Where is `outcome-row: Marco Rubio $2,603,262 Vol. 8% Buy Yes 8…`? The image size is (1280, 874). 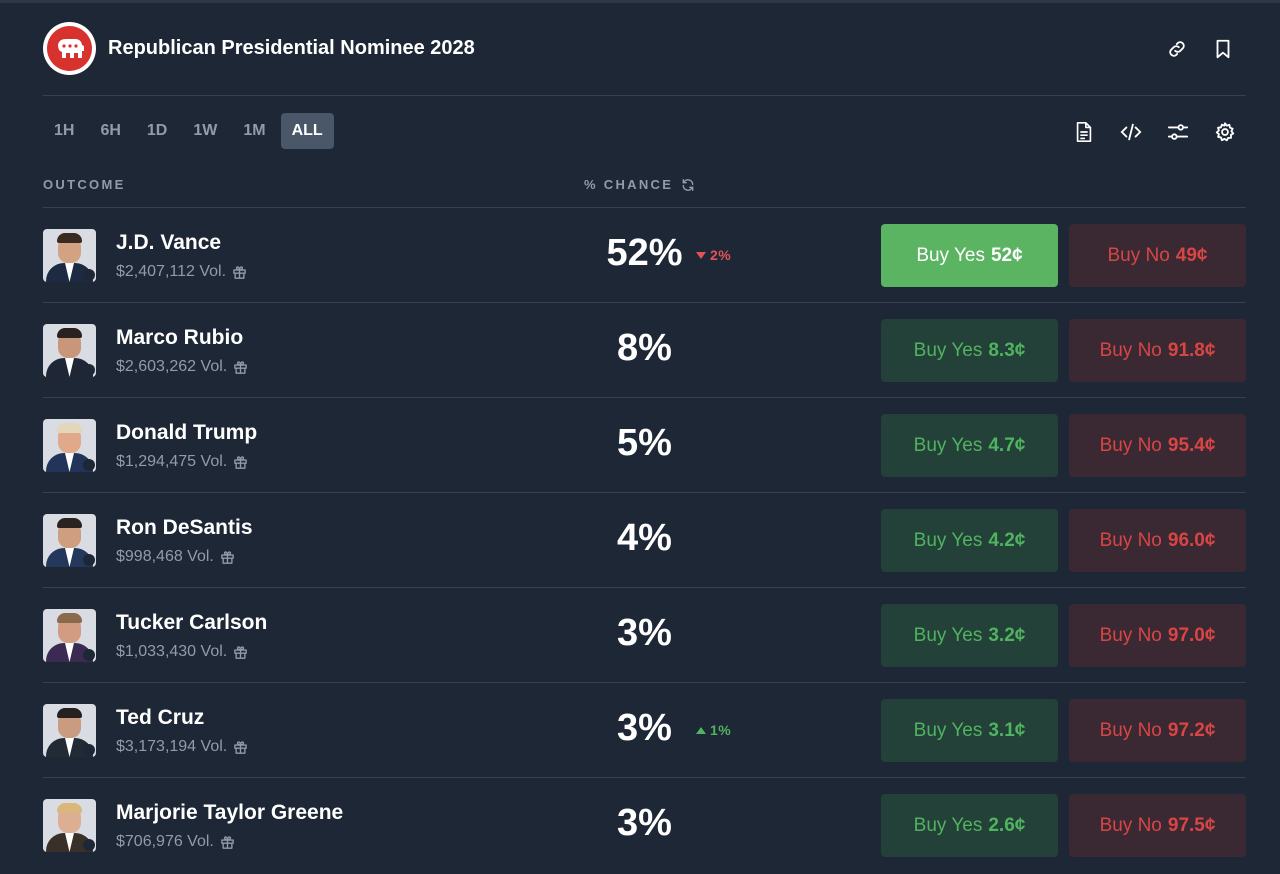 outcome-row: Marco Rubio $2,603,262 Vol. 8% Buy Yes 8… is located at coordinates (644, 350).